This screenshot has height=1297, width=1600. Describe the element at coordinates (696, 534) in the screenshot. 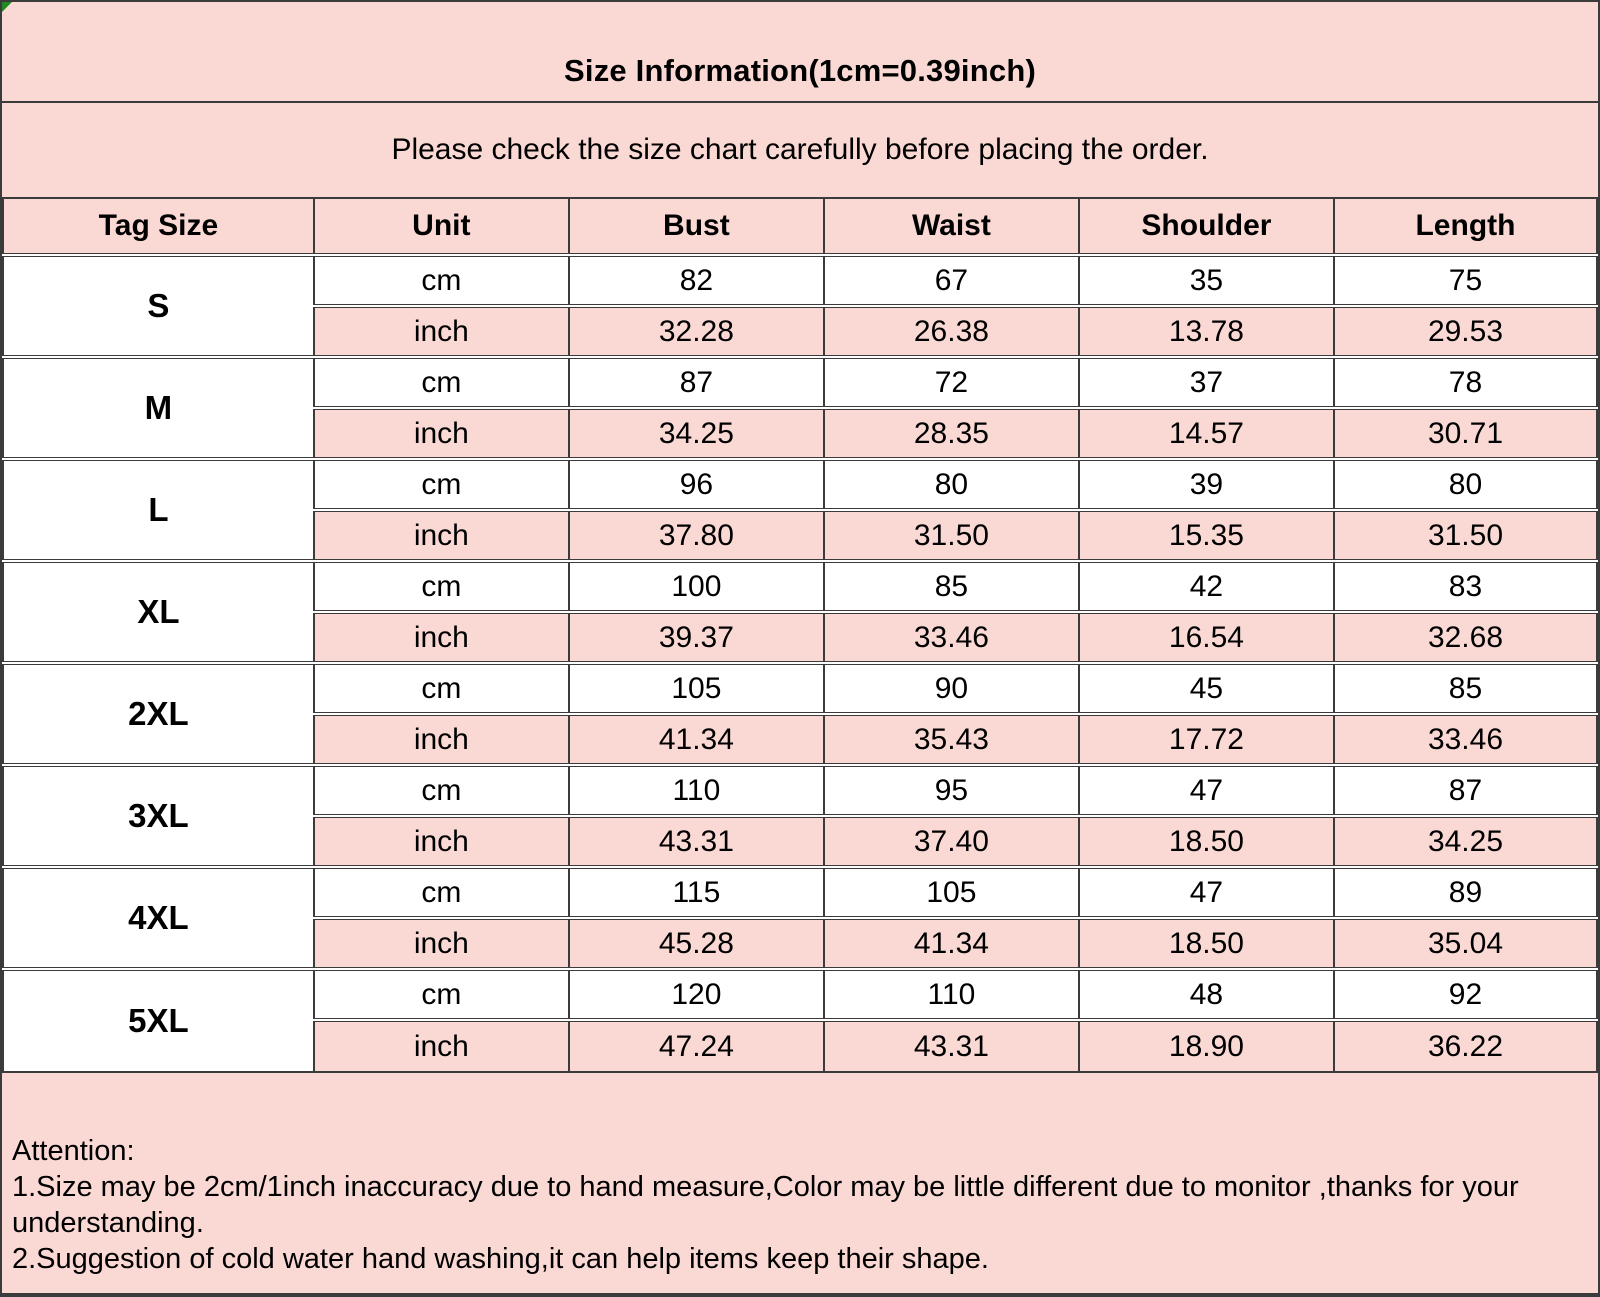

I see `cell-value: 37.80` at that location.